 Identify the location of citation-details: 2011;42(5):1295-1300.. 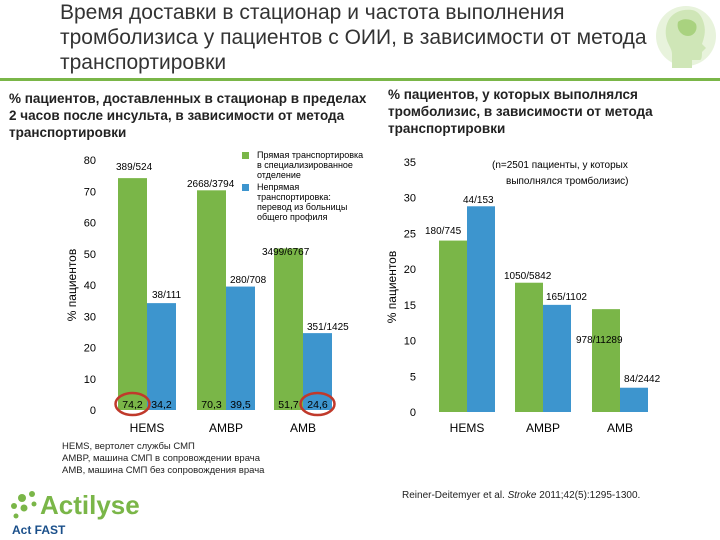
(588, 495).